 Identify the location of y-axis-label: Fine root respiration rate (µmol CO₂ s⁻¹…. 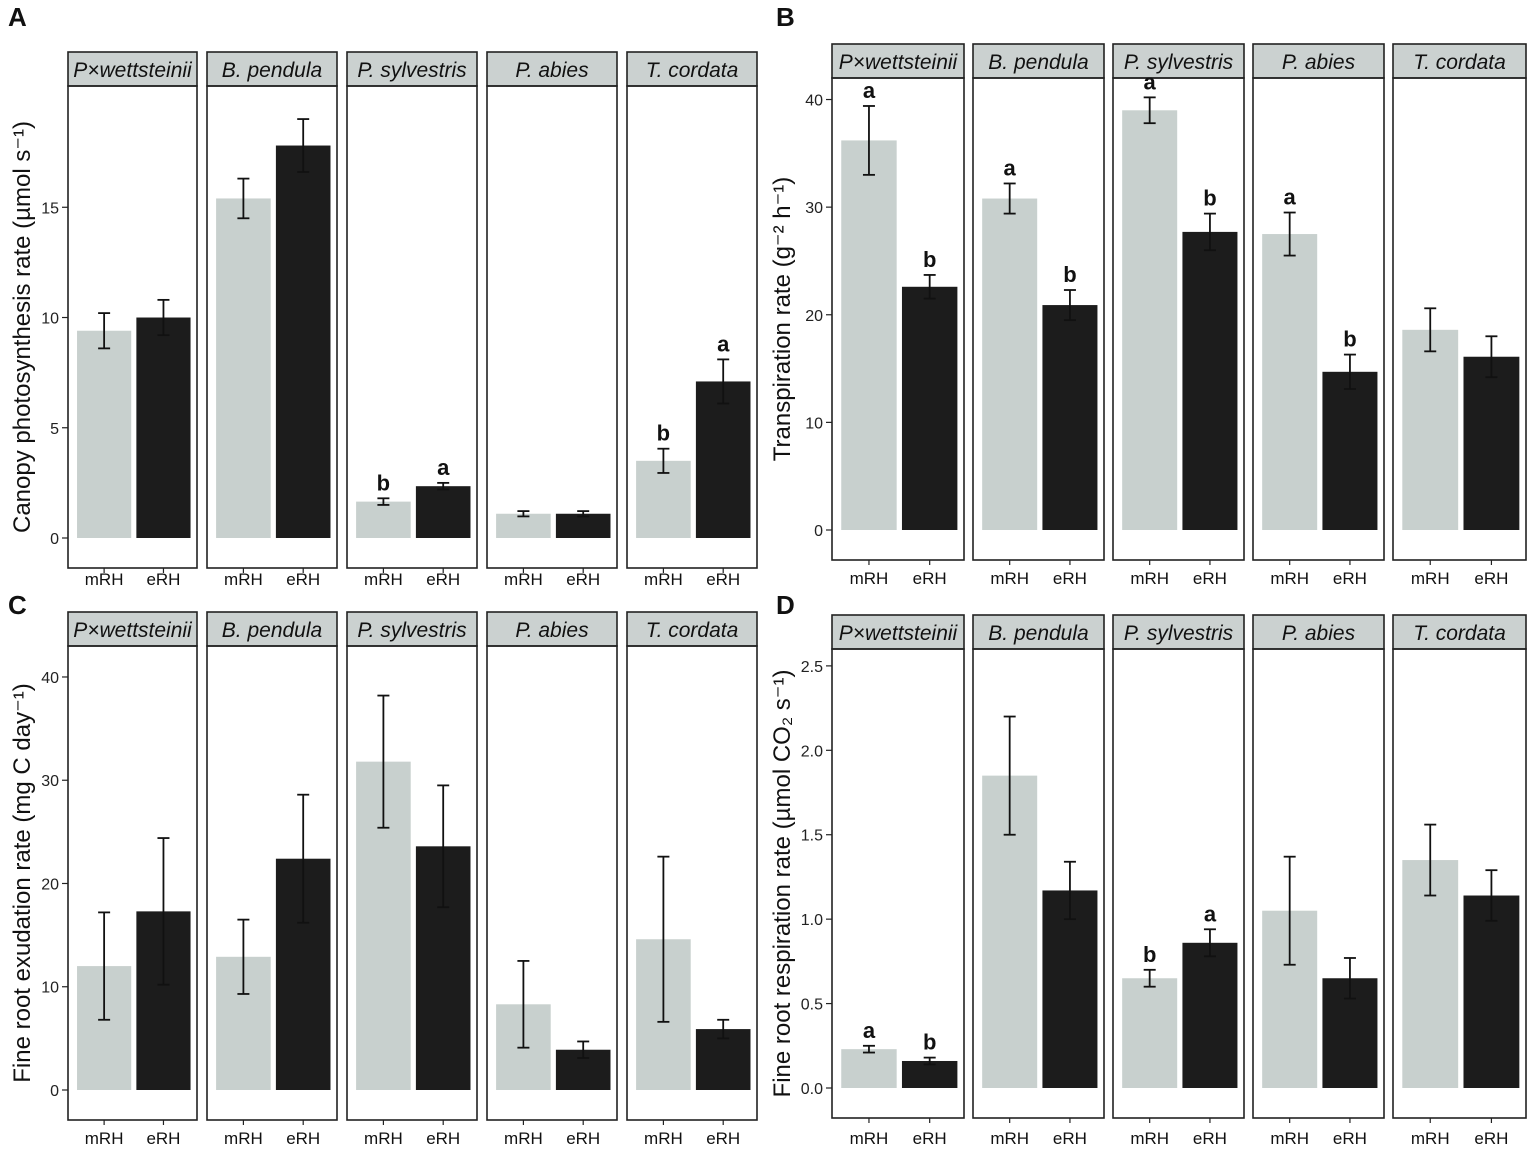
(782, 884).